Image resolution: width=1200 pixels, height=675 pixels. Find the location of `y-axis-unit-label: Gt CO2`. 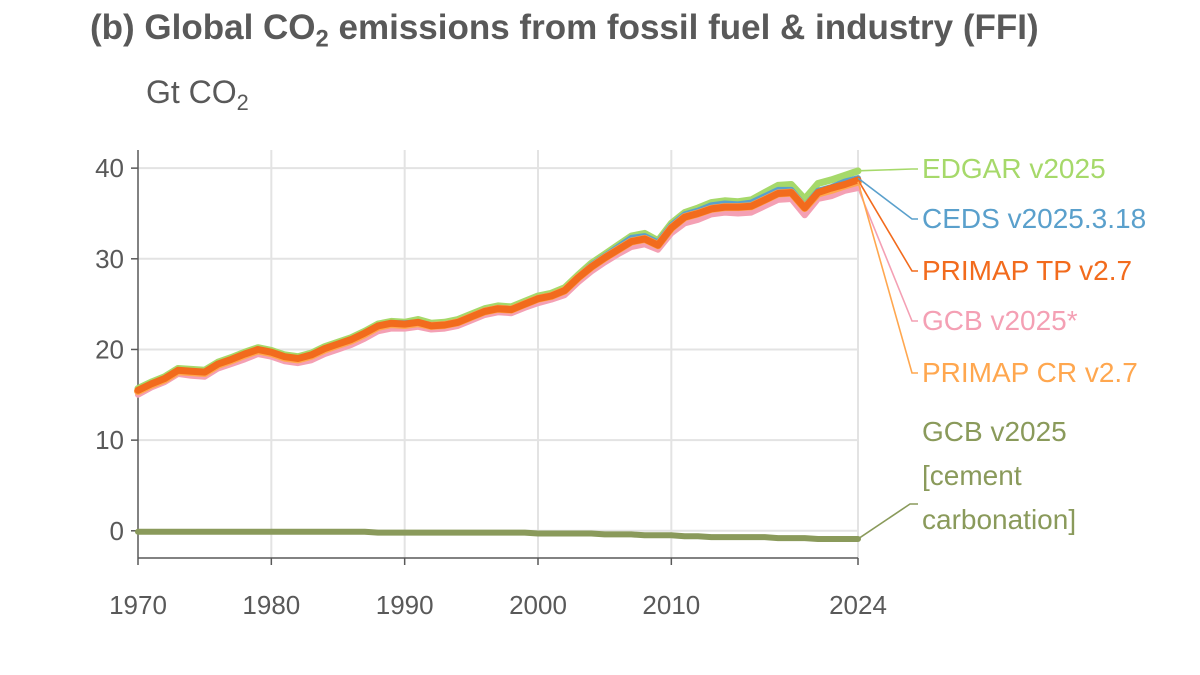

y-axis-unit-label: Gt CO2 is located at coordinates (197, 93).